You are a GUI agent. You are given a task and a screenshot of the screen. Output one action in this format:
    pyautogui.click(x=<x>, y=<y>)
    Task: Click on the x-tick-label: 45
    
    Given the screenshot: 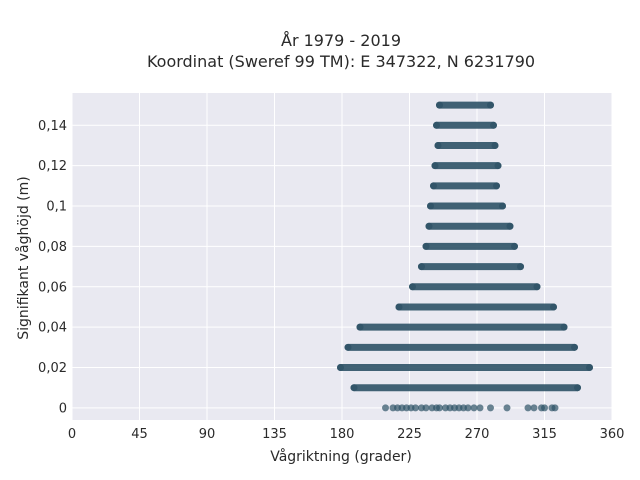 What is the action you would take?
    pyautogui.click(x=139, y=434)
    